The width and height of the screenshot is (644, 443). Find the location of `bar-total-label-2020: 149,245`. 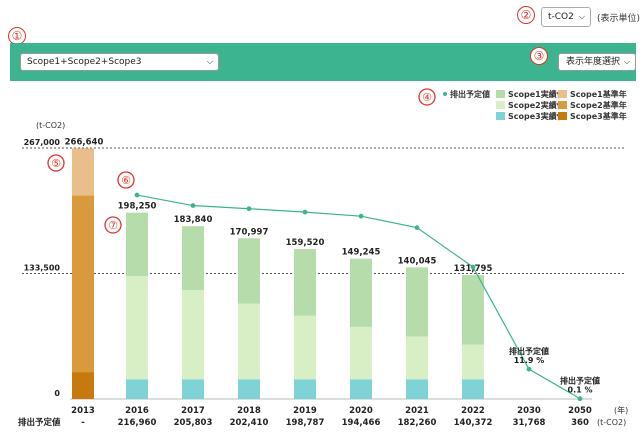

bar-total-label-2020: 149,245 is located at coordinates (361, 253).